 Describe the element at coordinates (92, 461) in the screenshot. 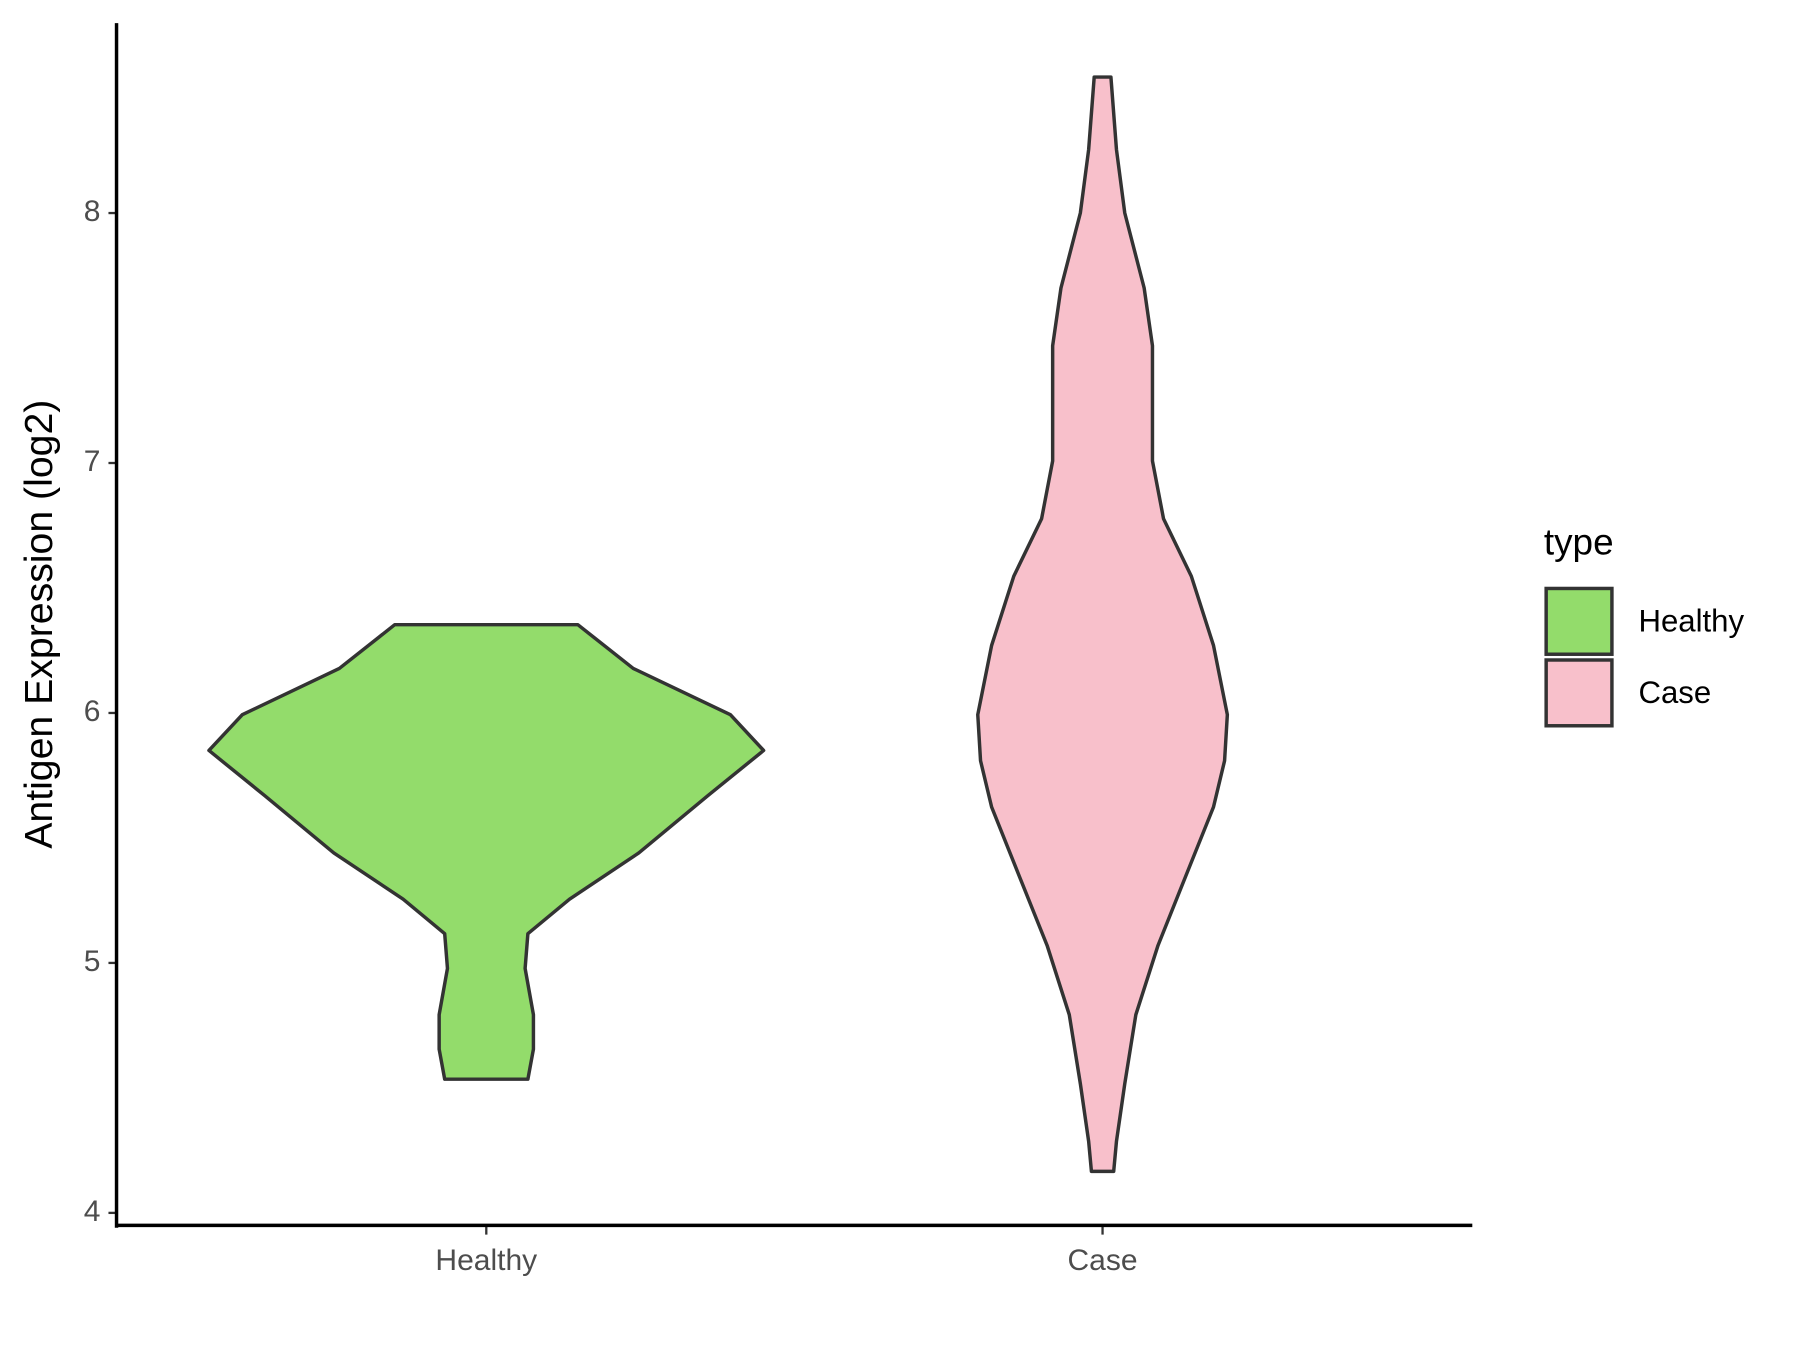

I see `y-tick-label: 7` at that location.